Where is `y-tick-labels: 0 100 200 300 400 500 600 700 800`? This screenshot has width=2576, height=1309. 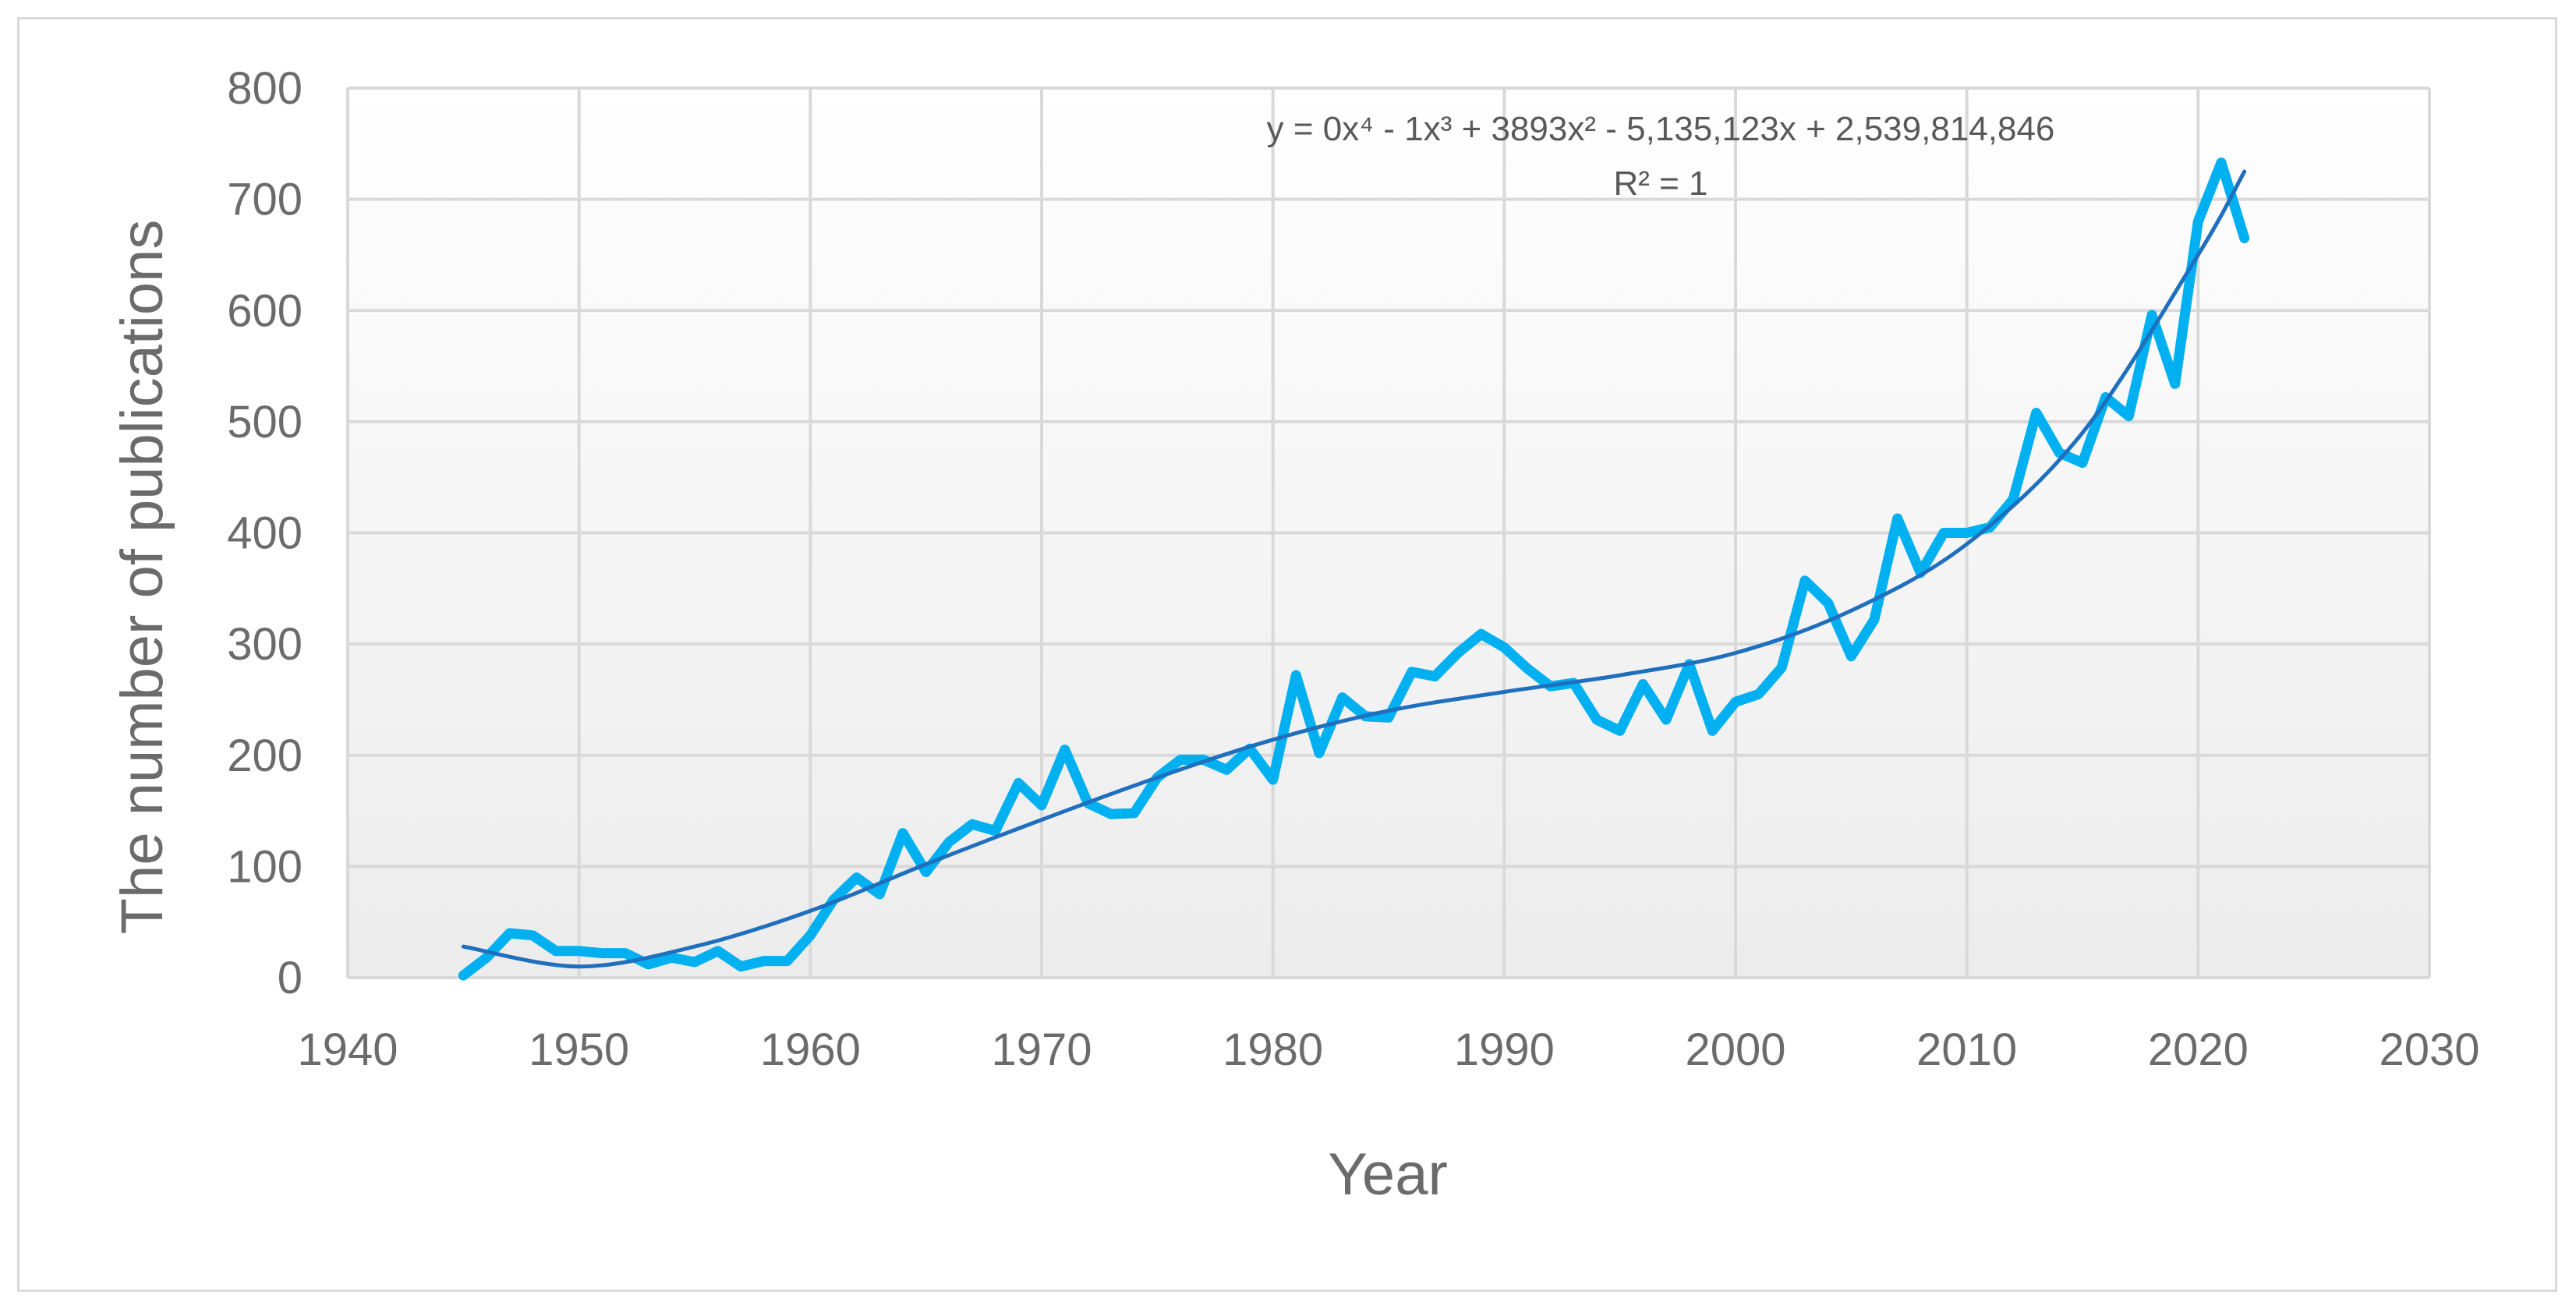
y-tick-labels: 0 100 200 300 400 500 600 700 800 is located at coordinates (265, 533).